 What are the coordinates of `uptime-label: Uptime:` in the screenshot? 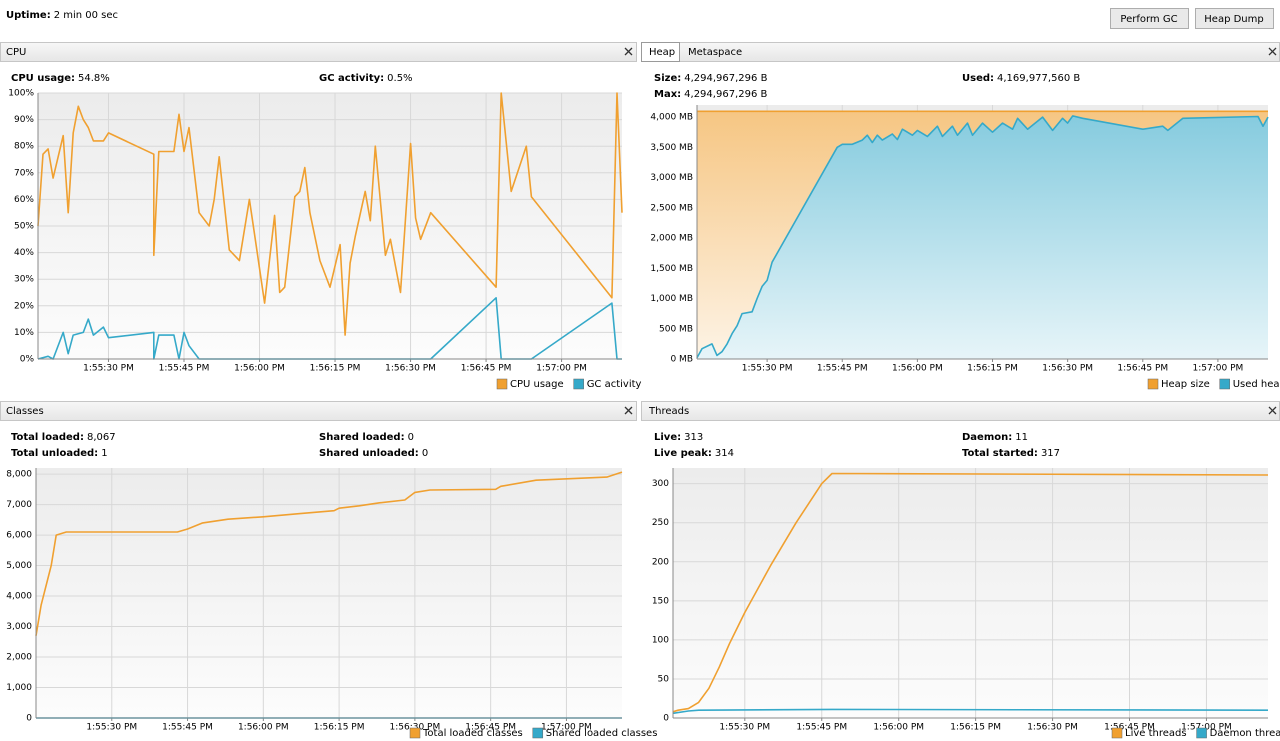 It's located at (28, 15).